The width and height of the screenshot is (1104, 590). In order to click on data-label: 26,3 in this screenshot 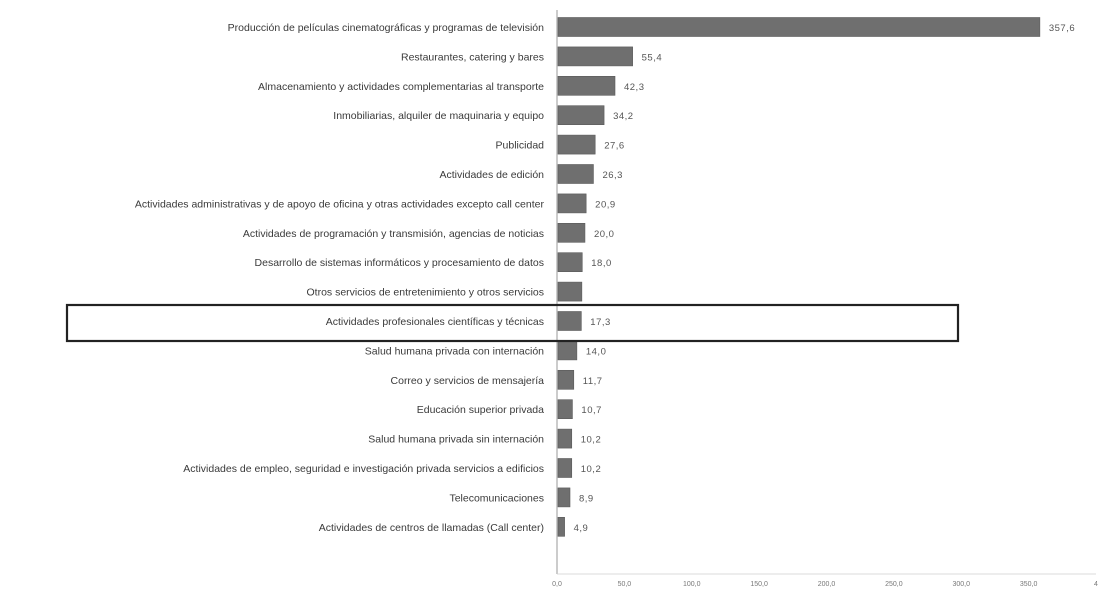, I will do `click(612, 175)`.